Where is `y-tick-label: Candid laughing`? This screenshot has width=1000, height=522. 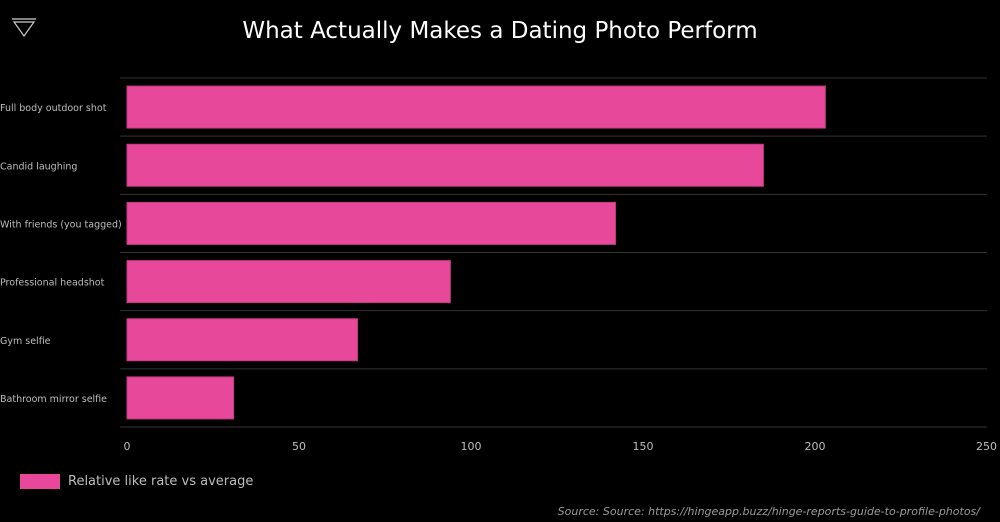 y-tick-label: Candid laughing is located at coordinates (38, 166).